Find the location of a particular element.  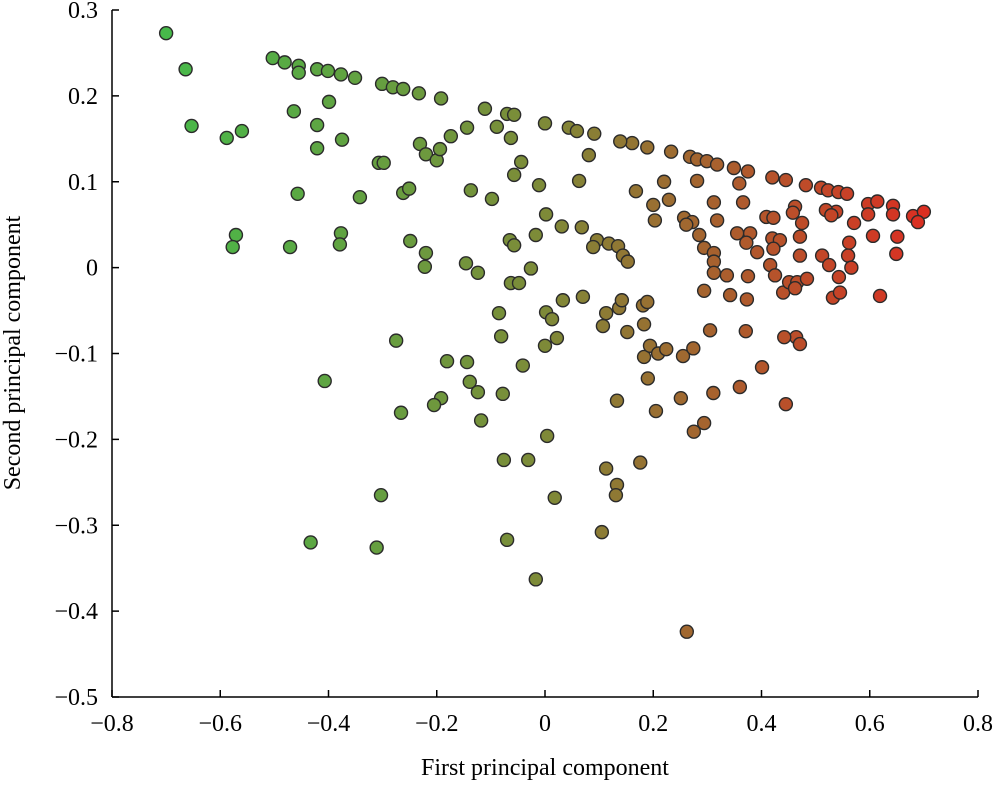

y-tick-label: 0.2 is located at coordinates (83, 97).